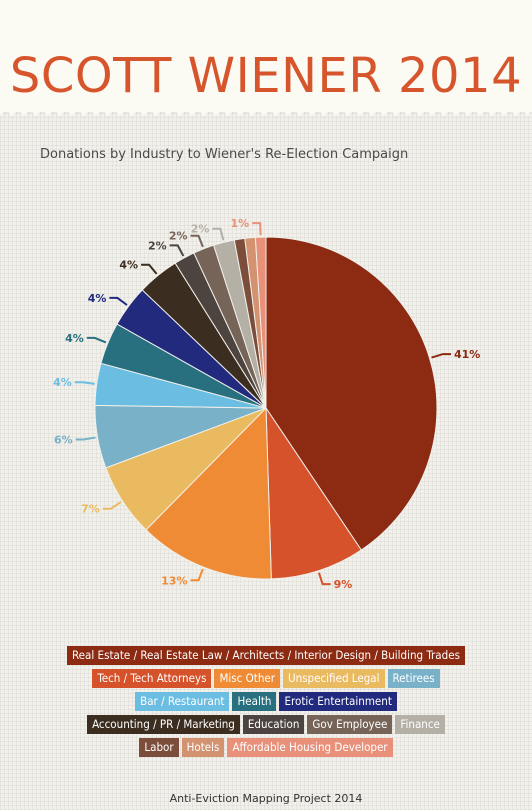 This screenshot has width=532, height=810. Describe the element at coordinates (152, 678) in the screenshot. I see `legend-item: Tech / Tech Attorneys` at that location.